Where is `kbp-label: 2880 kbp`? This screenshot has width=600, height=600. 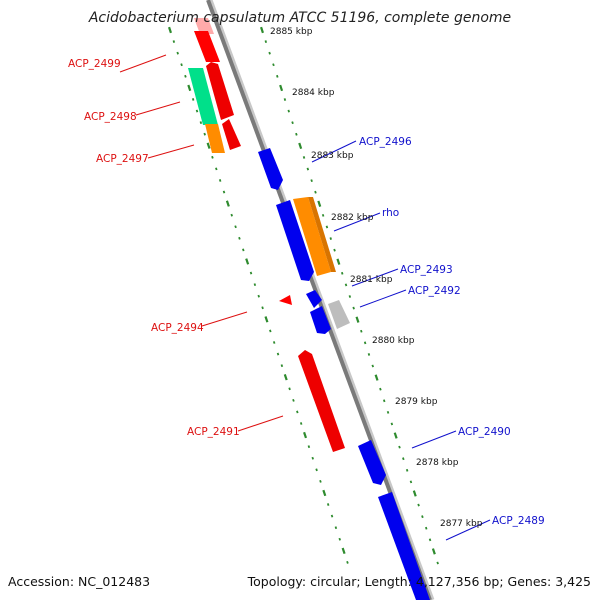
kbp-label: 2880 kbp is located at coordinates (393, 341).